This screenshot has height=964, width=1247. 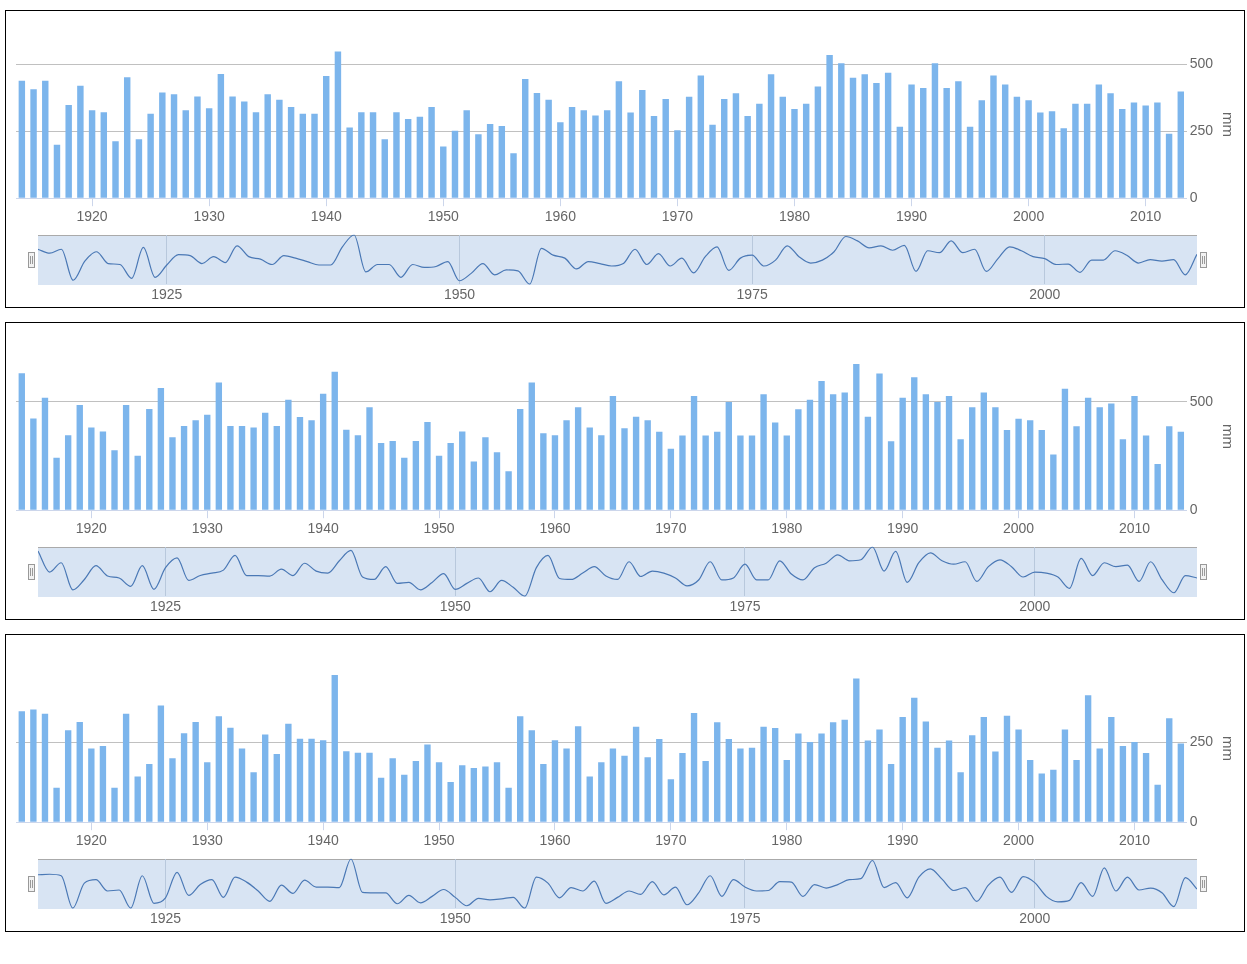 I want to click on x-tick-label: 1975, so click(x=752, y=294).